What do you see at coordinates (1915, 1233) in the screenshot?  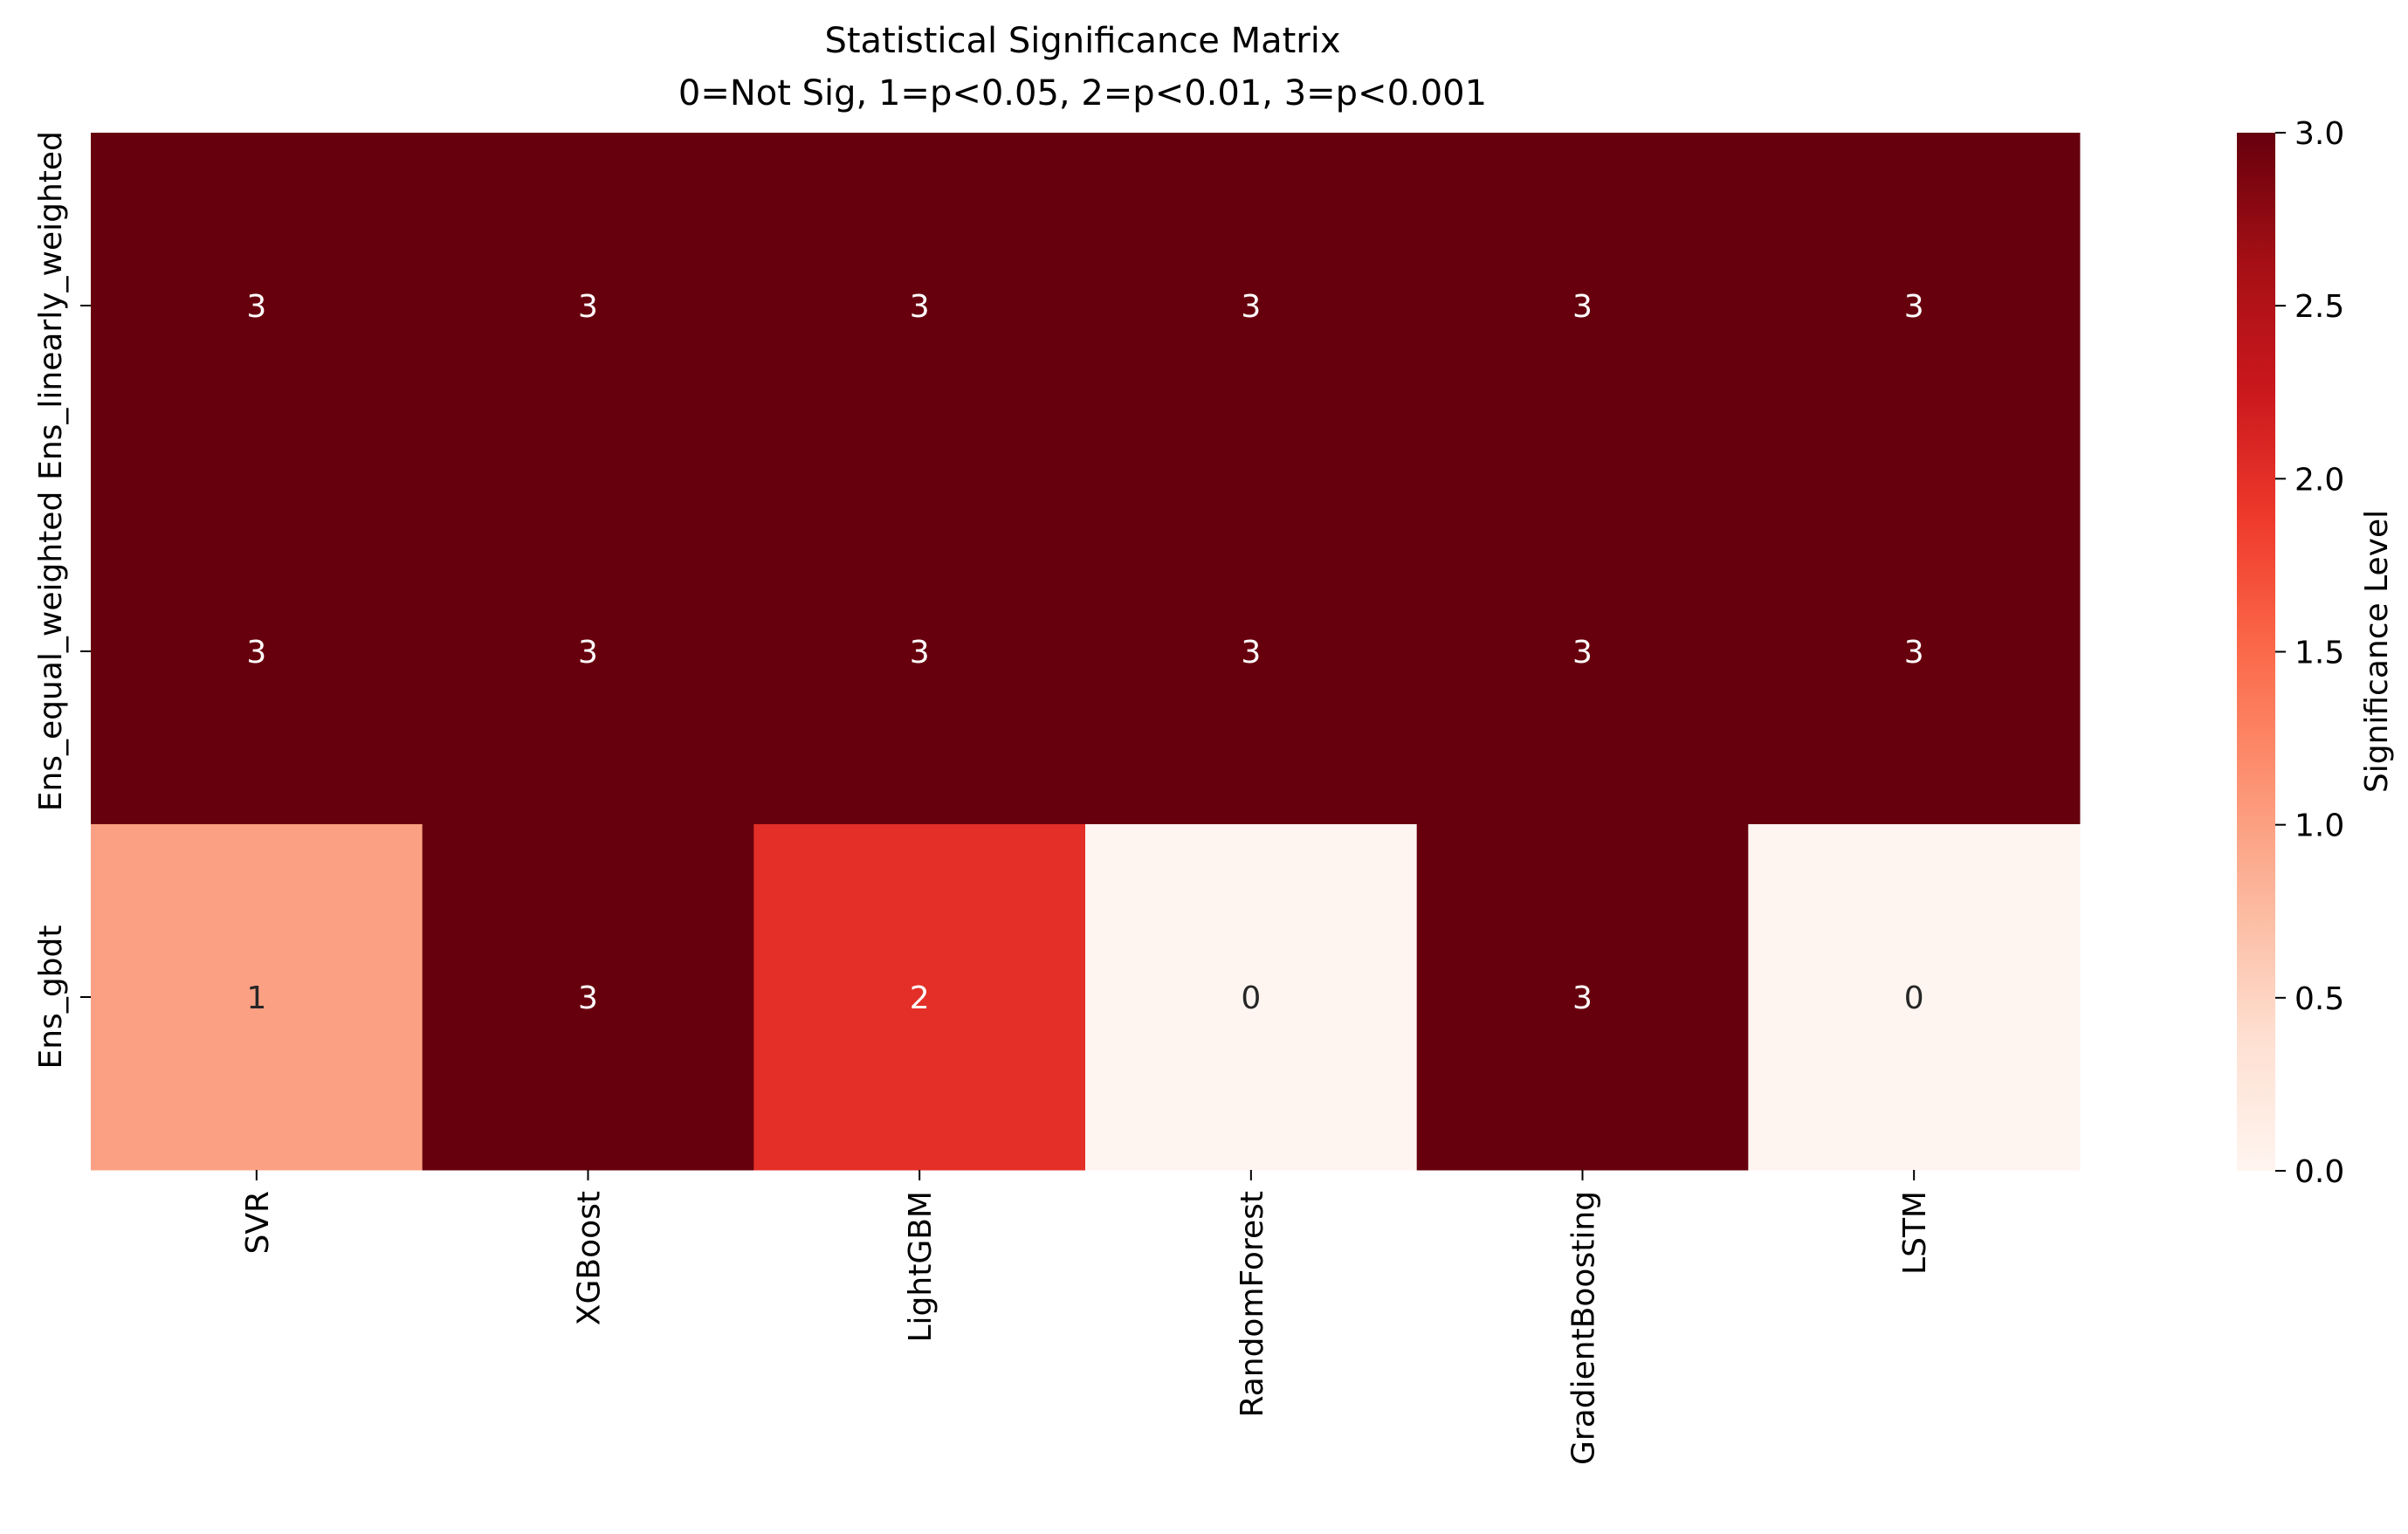 I see `x-tick-label: LSTM` at bounding box center [1915, 1233].